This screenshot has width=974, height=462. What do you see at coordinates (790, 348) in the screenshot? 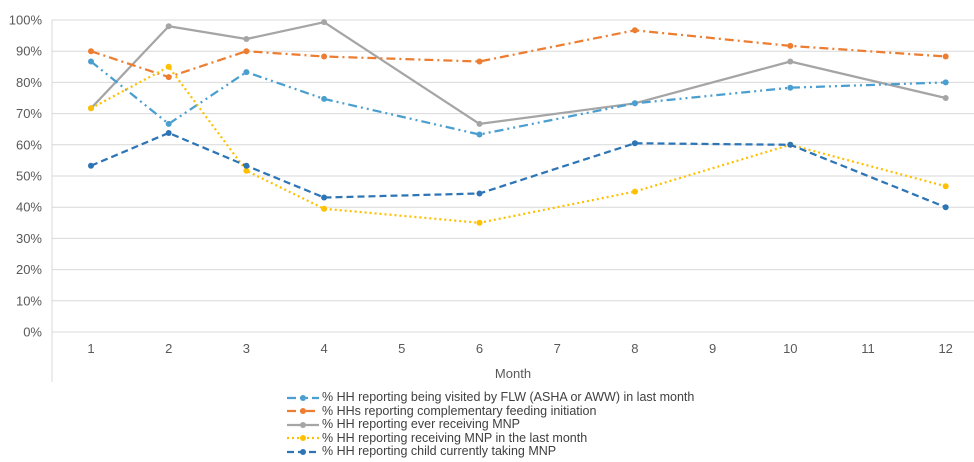
I see `x-tick-label: 10` at bounding box center [790, 348].